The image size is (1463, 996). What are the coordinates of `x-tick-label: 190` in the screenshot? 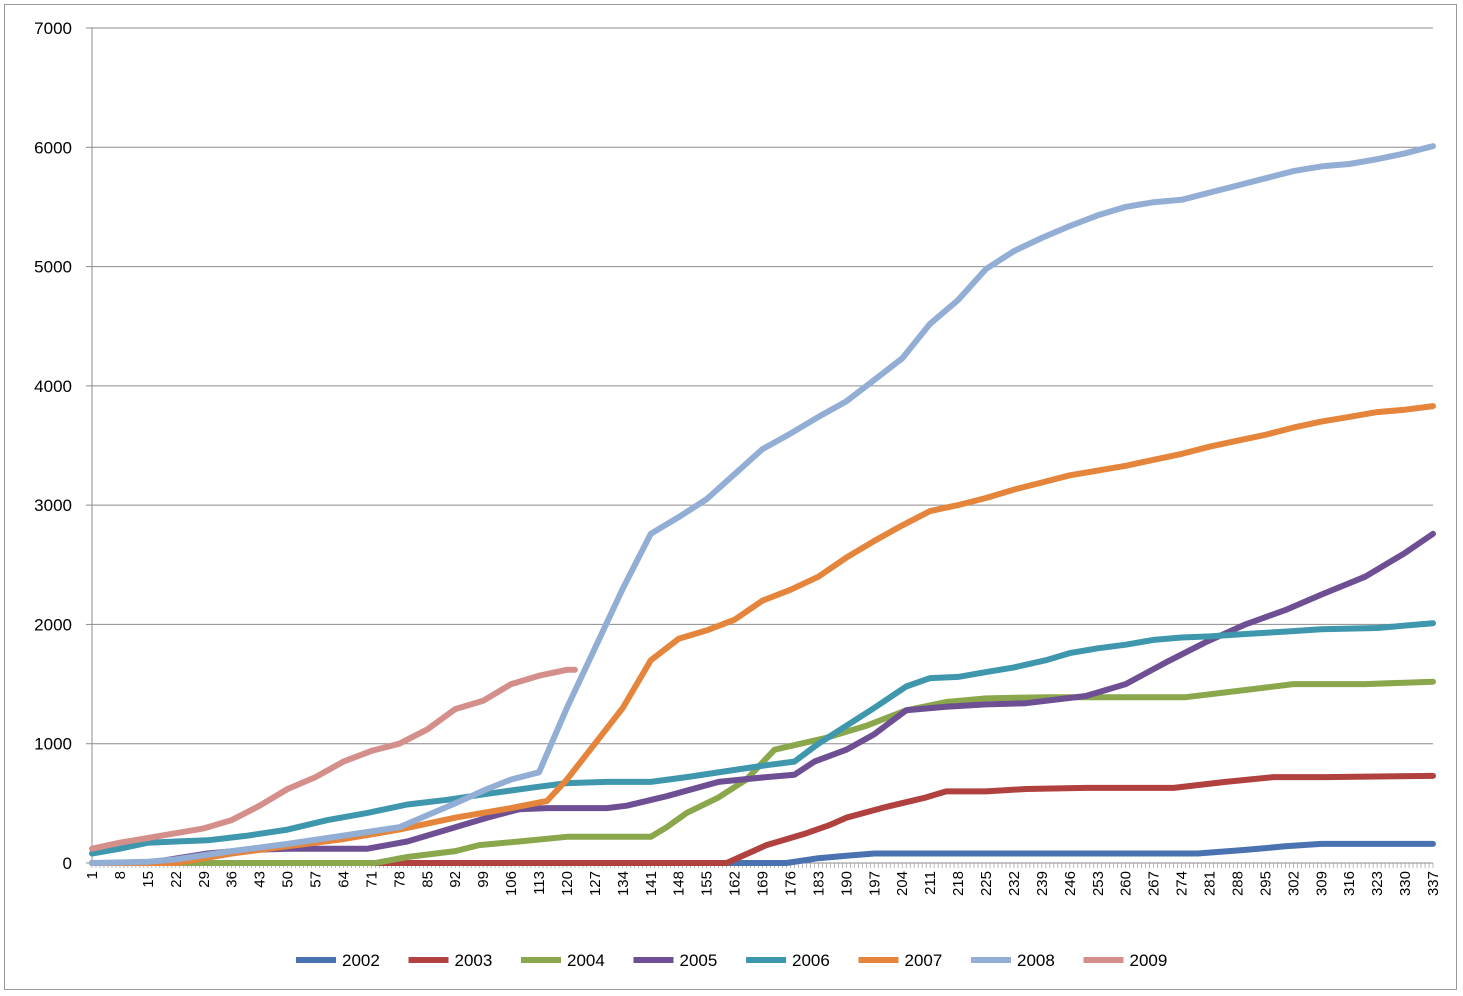 It's located at (846, 883).